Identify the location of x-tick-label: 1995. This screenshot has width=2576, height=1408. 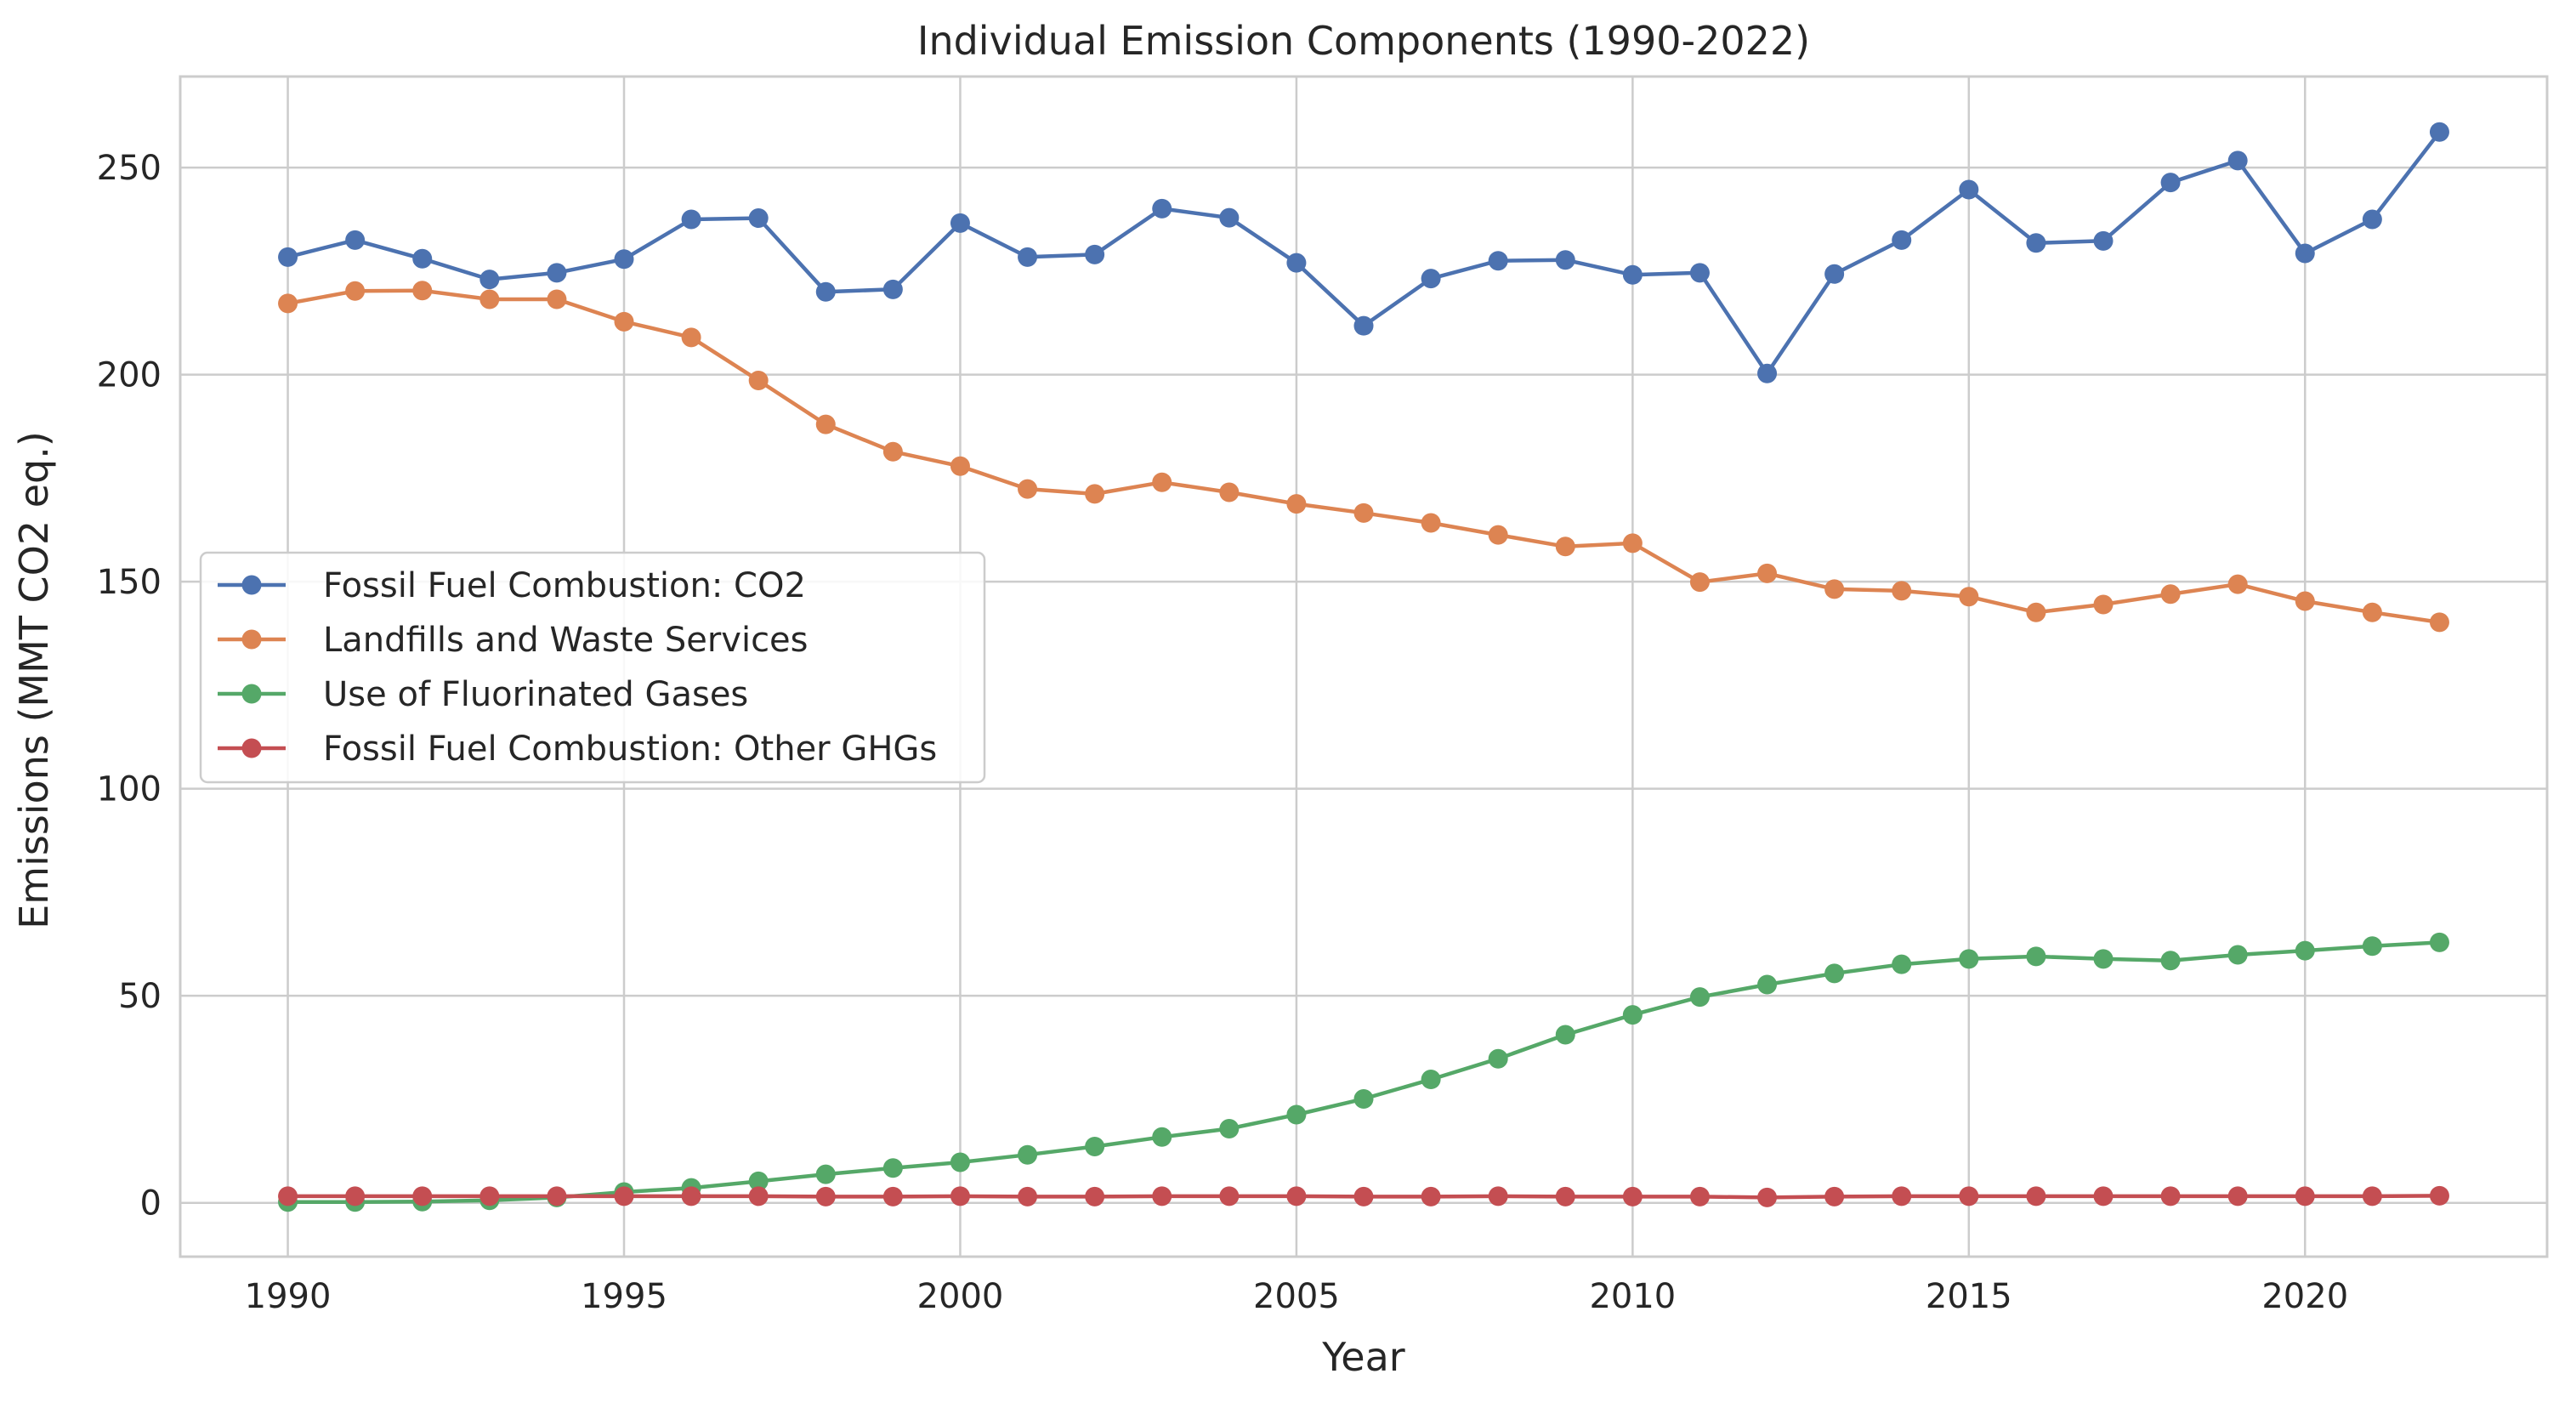
(624, 1296).